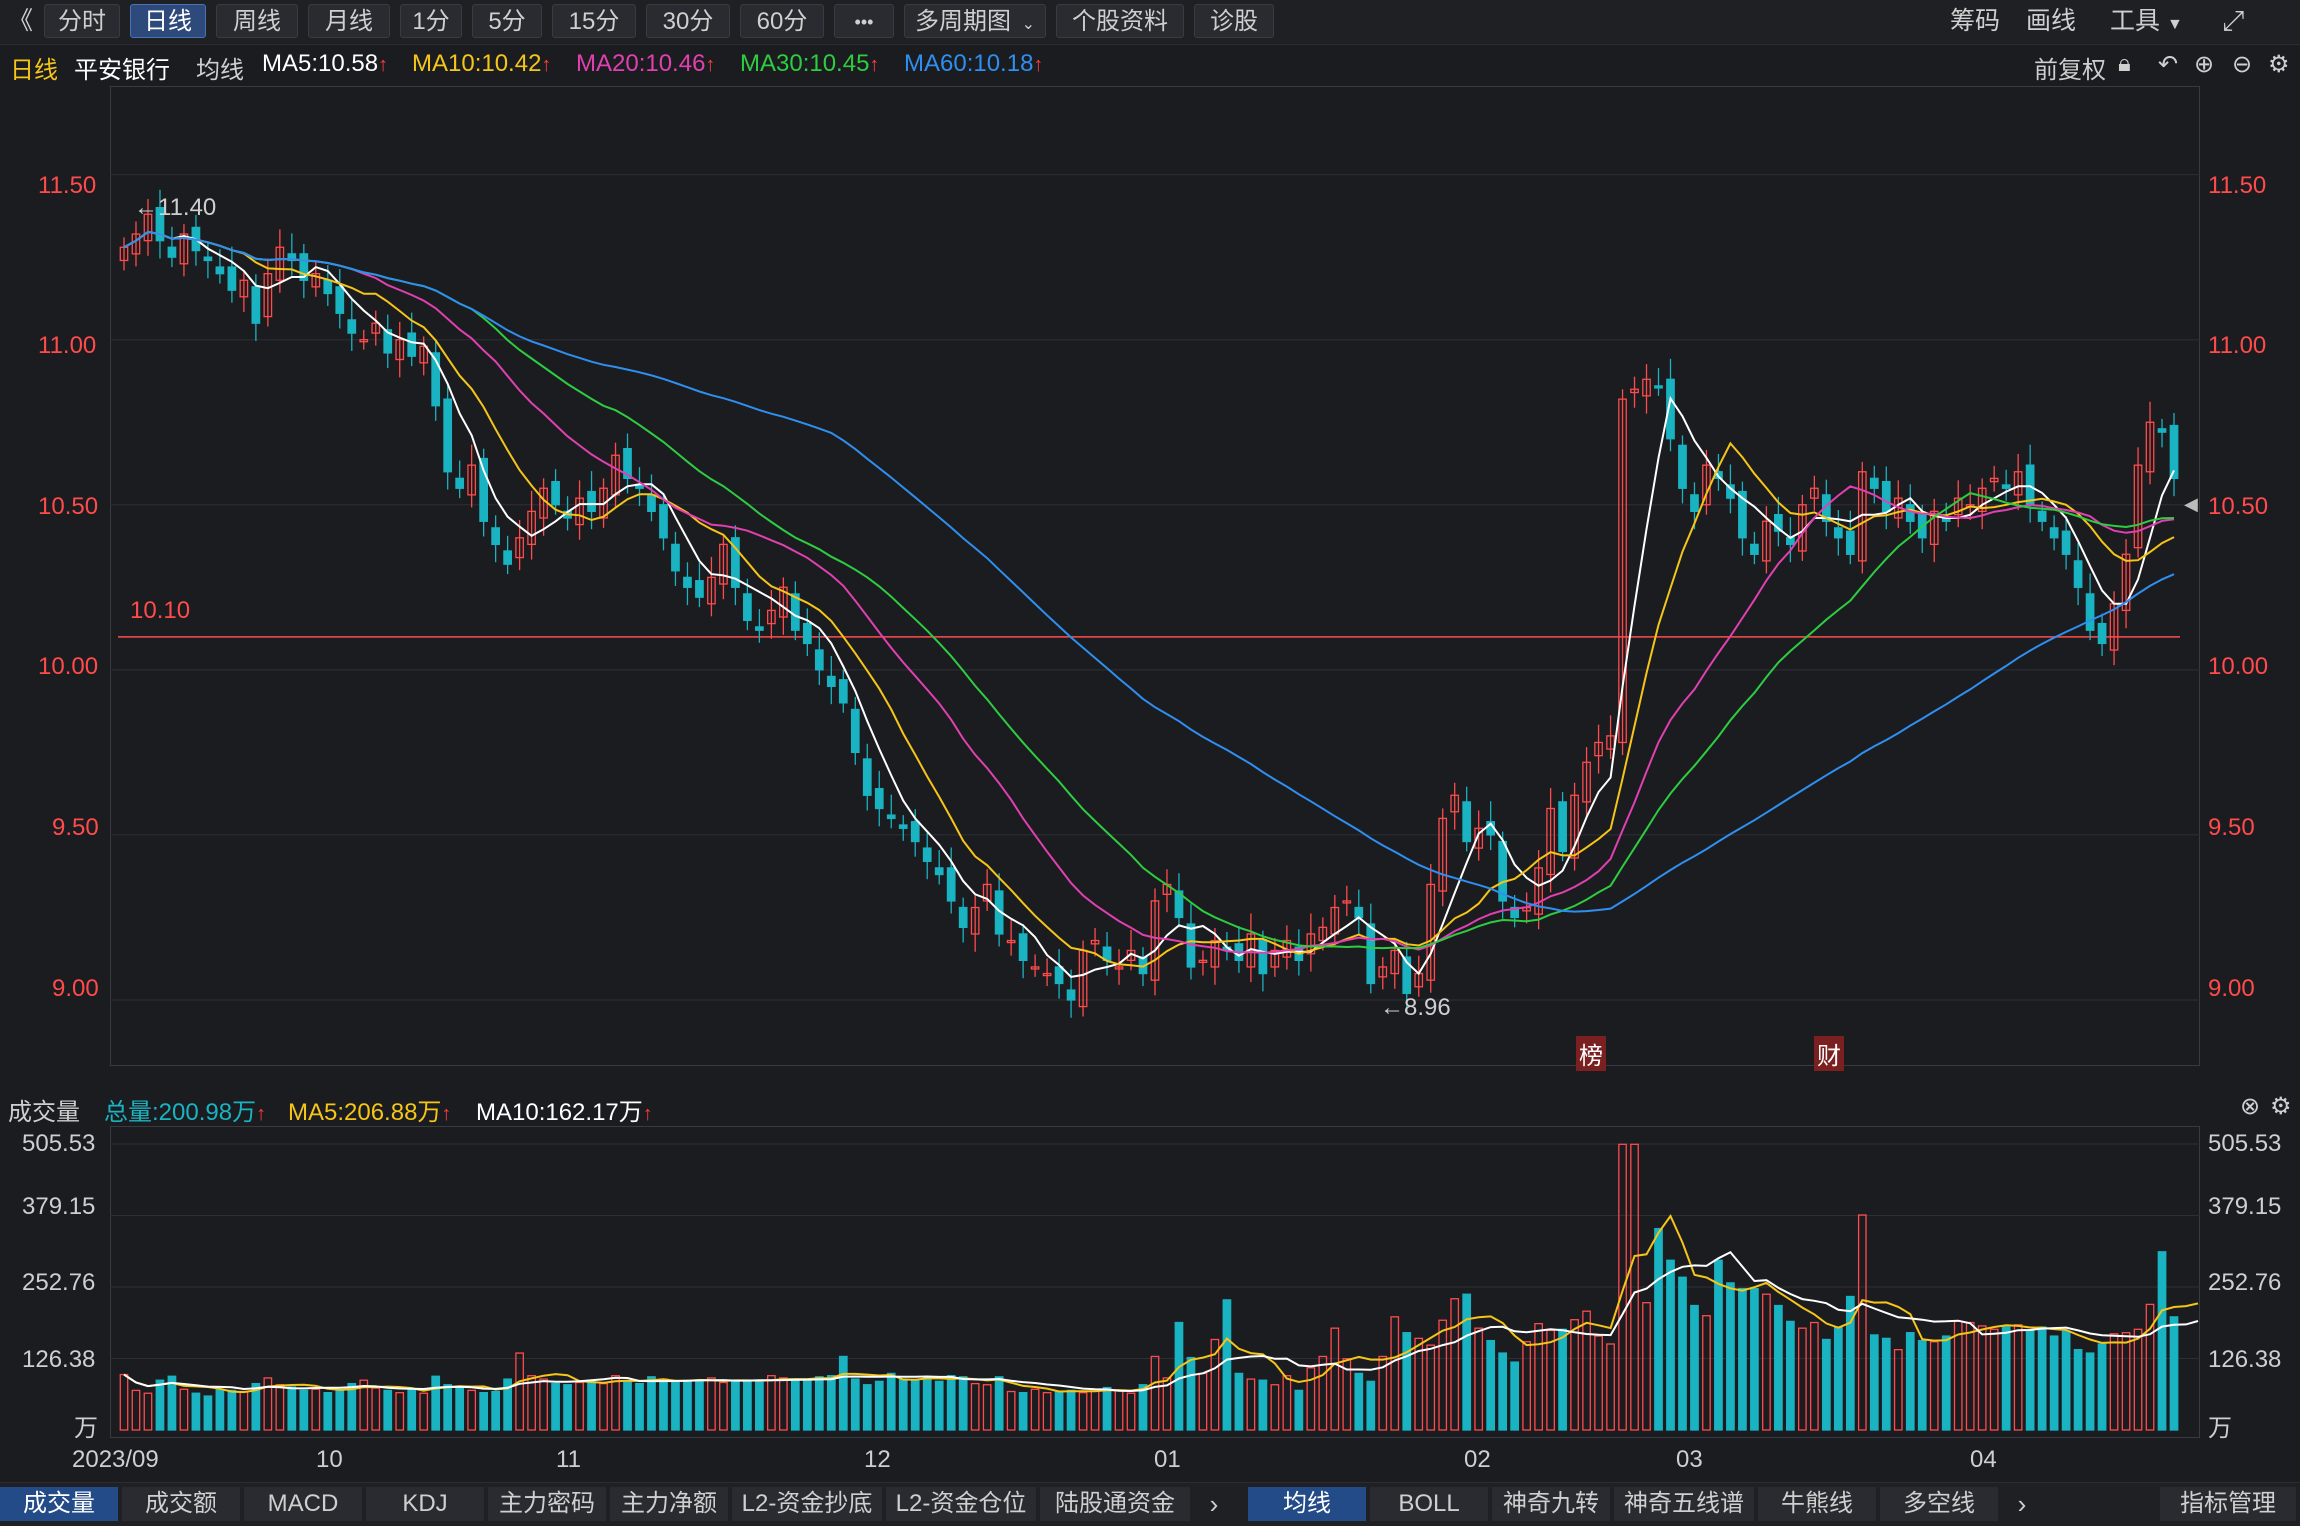  I want to click on tab-l2-position: L2-资金仓位, so click(961, 1504).